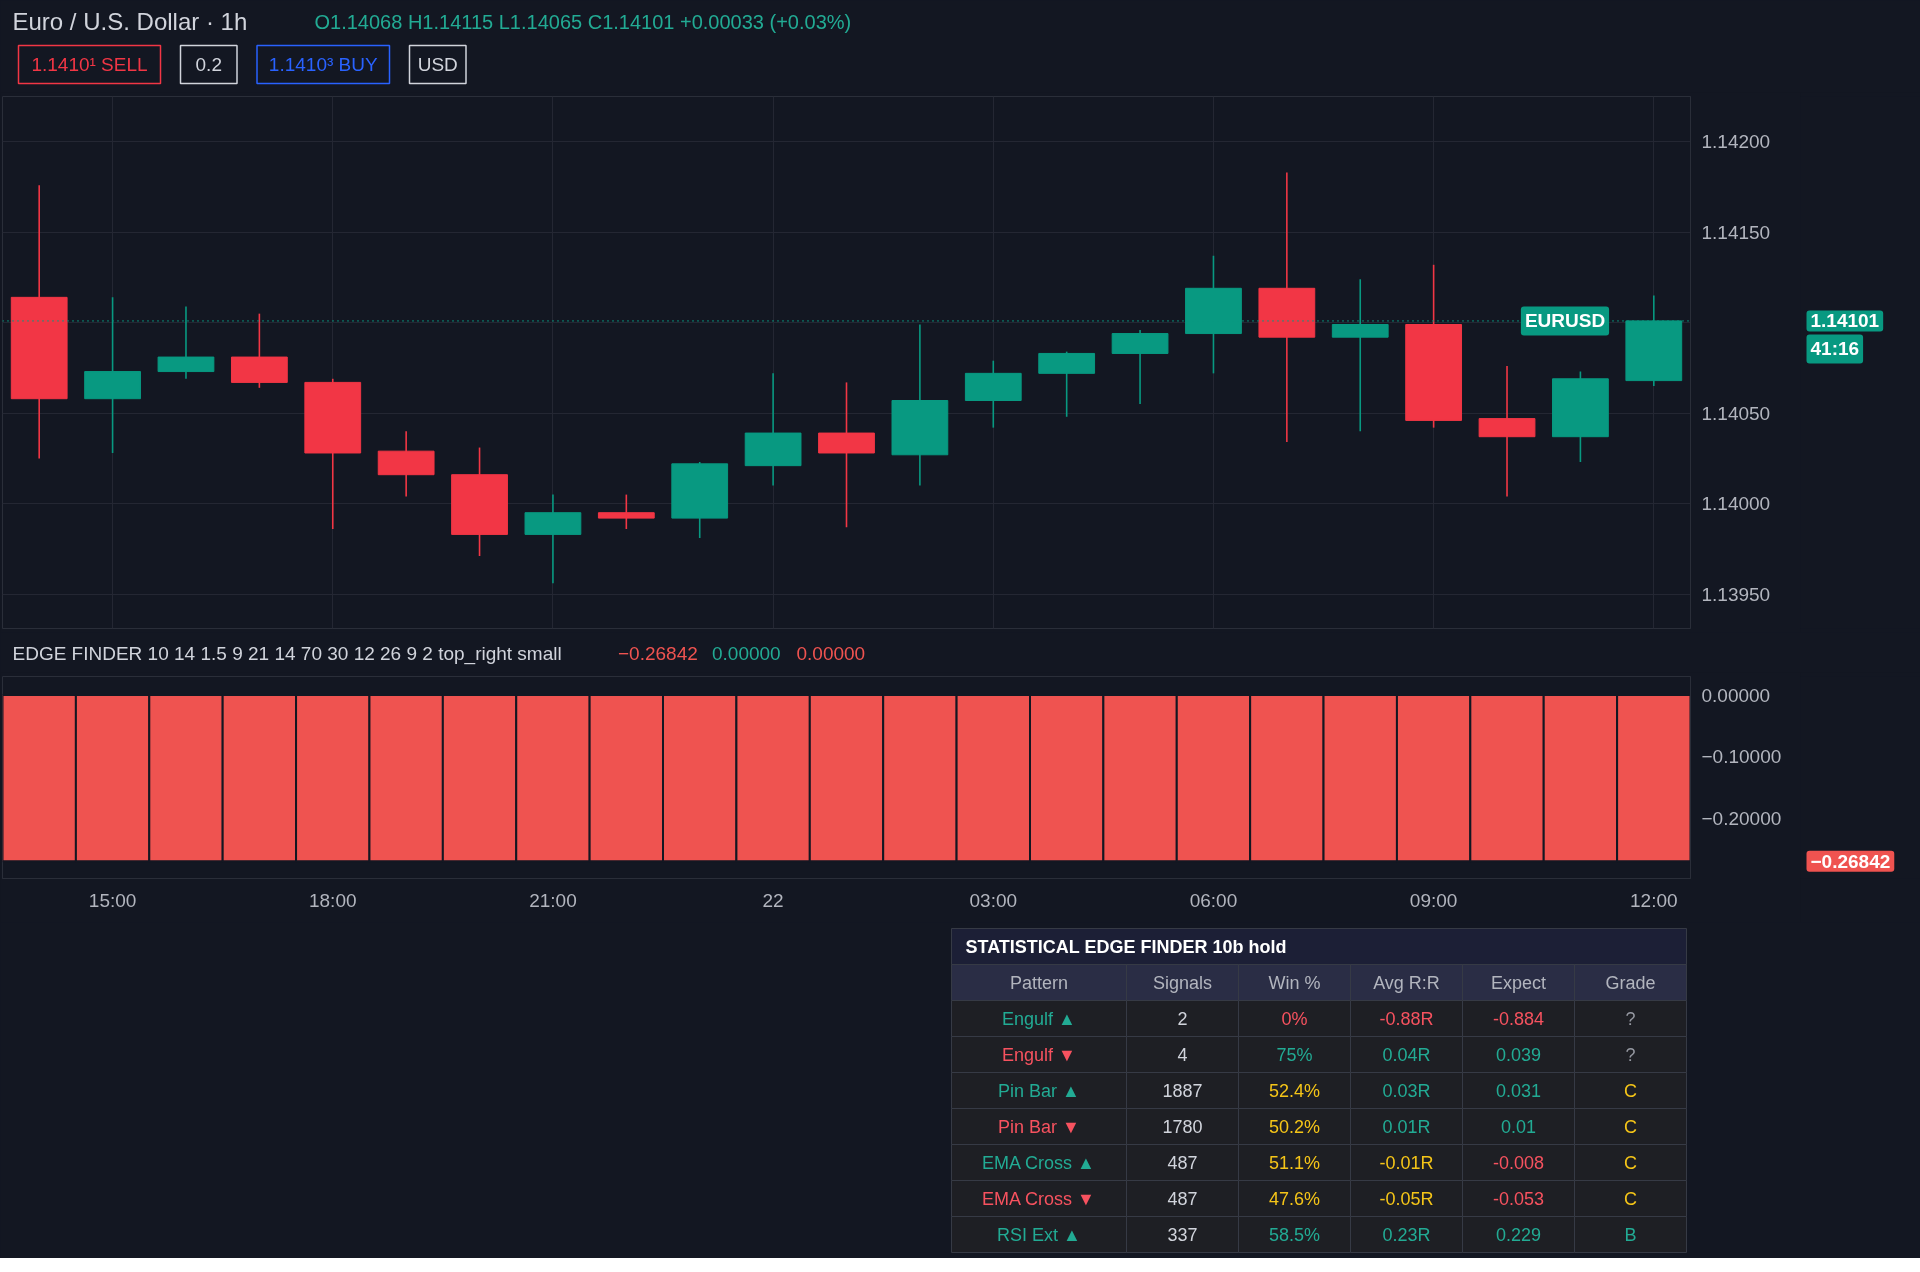 This screenshot has width=1920, height=1272. What do you see at coordinates (1518, 1163) in the screenshot?
I see `text: -0.008` at bounding box center [1518, 1163].